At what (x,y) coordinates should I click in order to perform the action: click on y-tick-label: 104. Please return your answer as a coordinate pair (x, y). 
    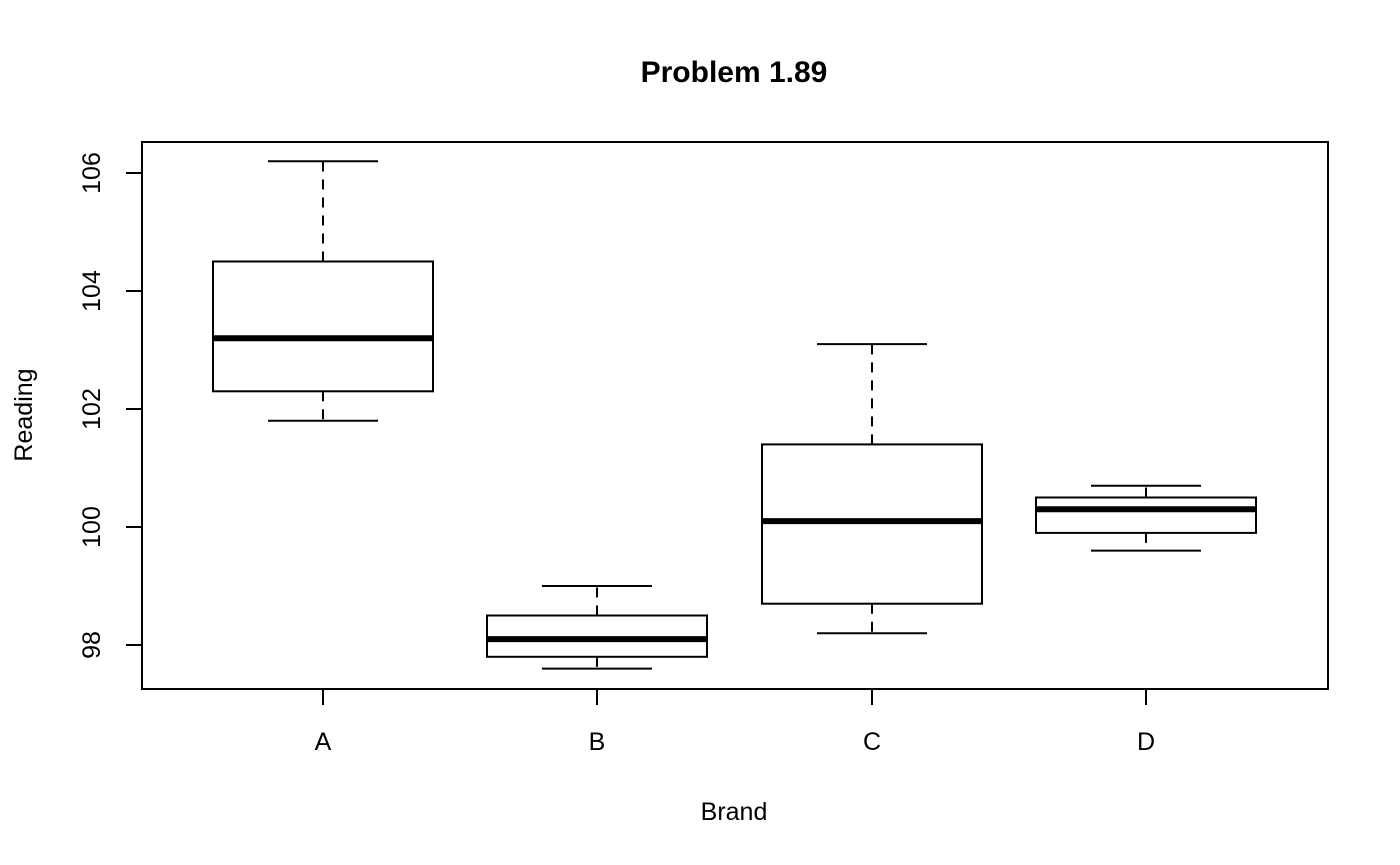
    Looking at the image, I should click on (92, 291).